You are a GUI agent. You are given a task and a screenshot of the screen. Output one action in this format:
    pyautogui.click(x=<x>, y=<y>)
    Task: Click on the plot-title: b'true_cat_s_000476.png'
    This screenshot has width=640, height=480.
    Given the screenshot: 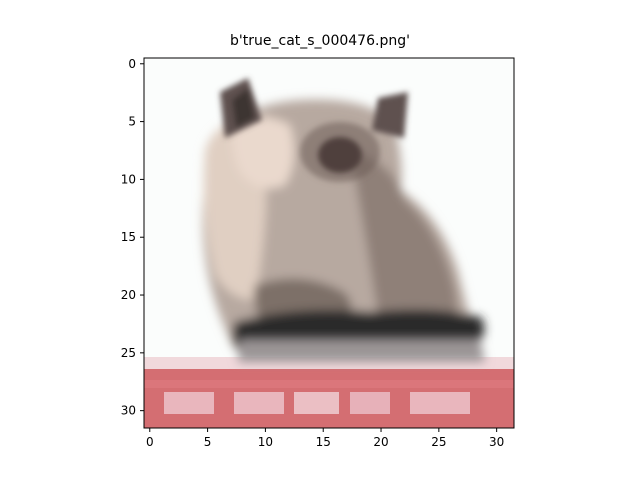 What is the action you would take?
    pyautogui.click(x=320, y=41)
    